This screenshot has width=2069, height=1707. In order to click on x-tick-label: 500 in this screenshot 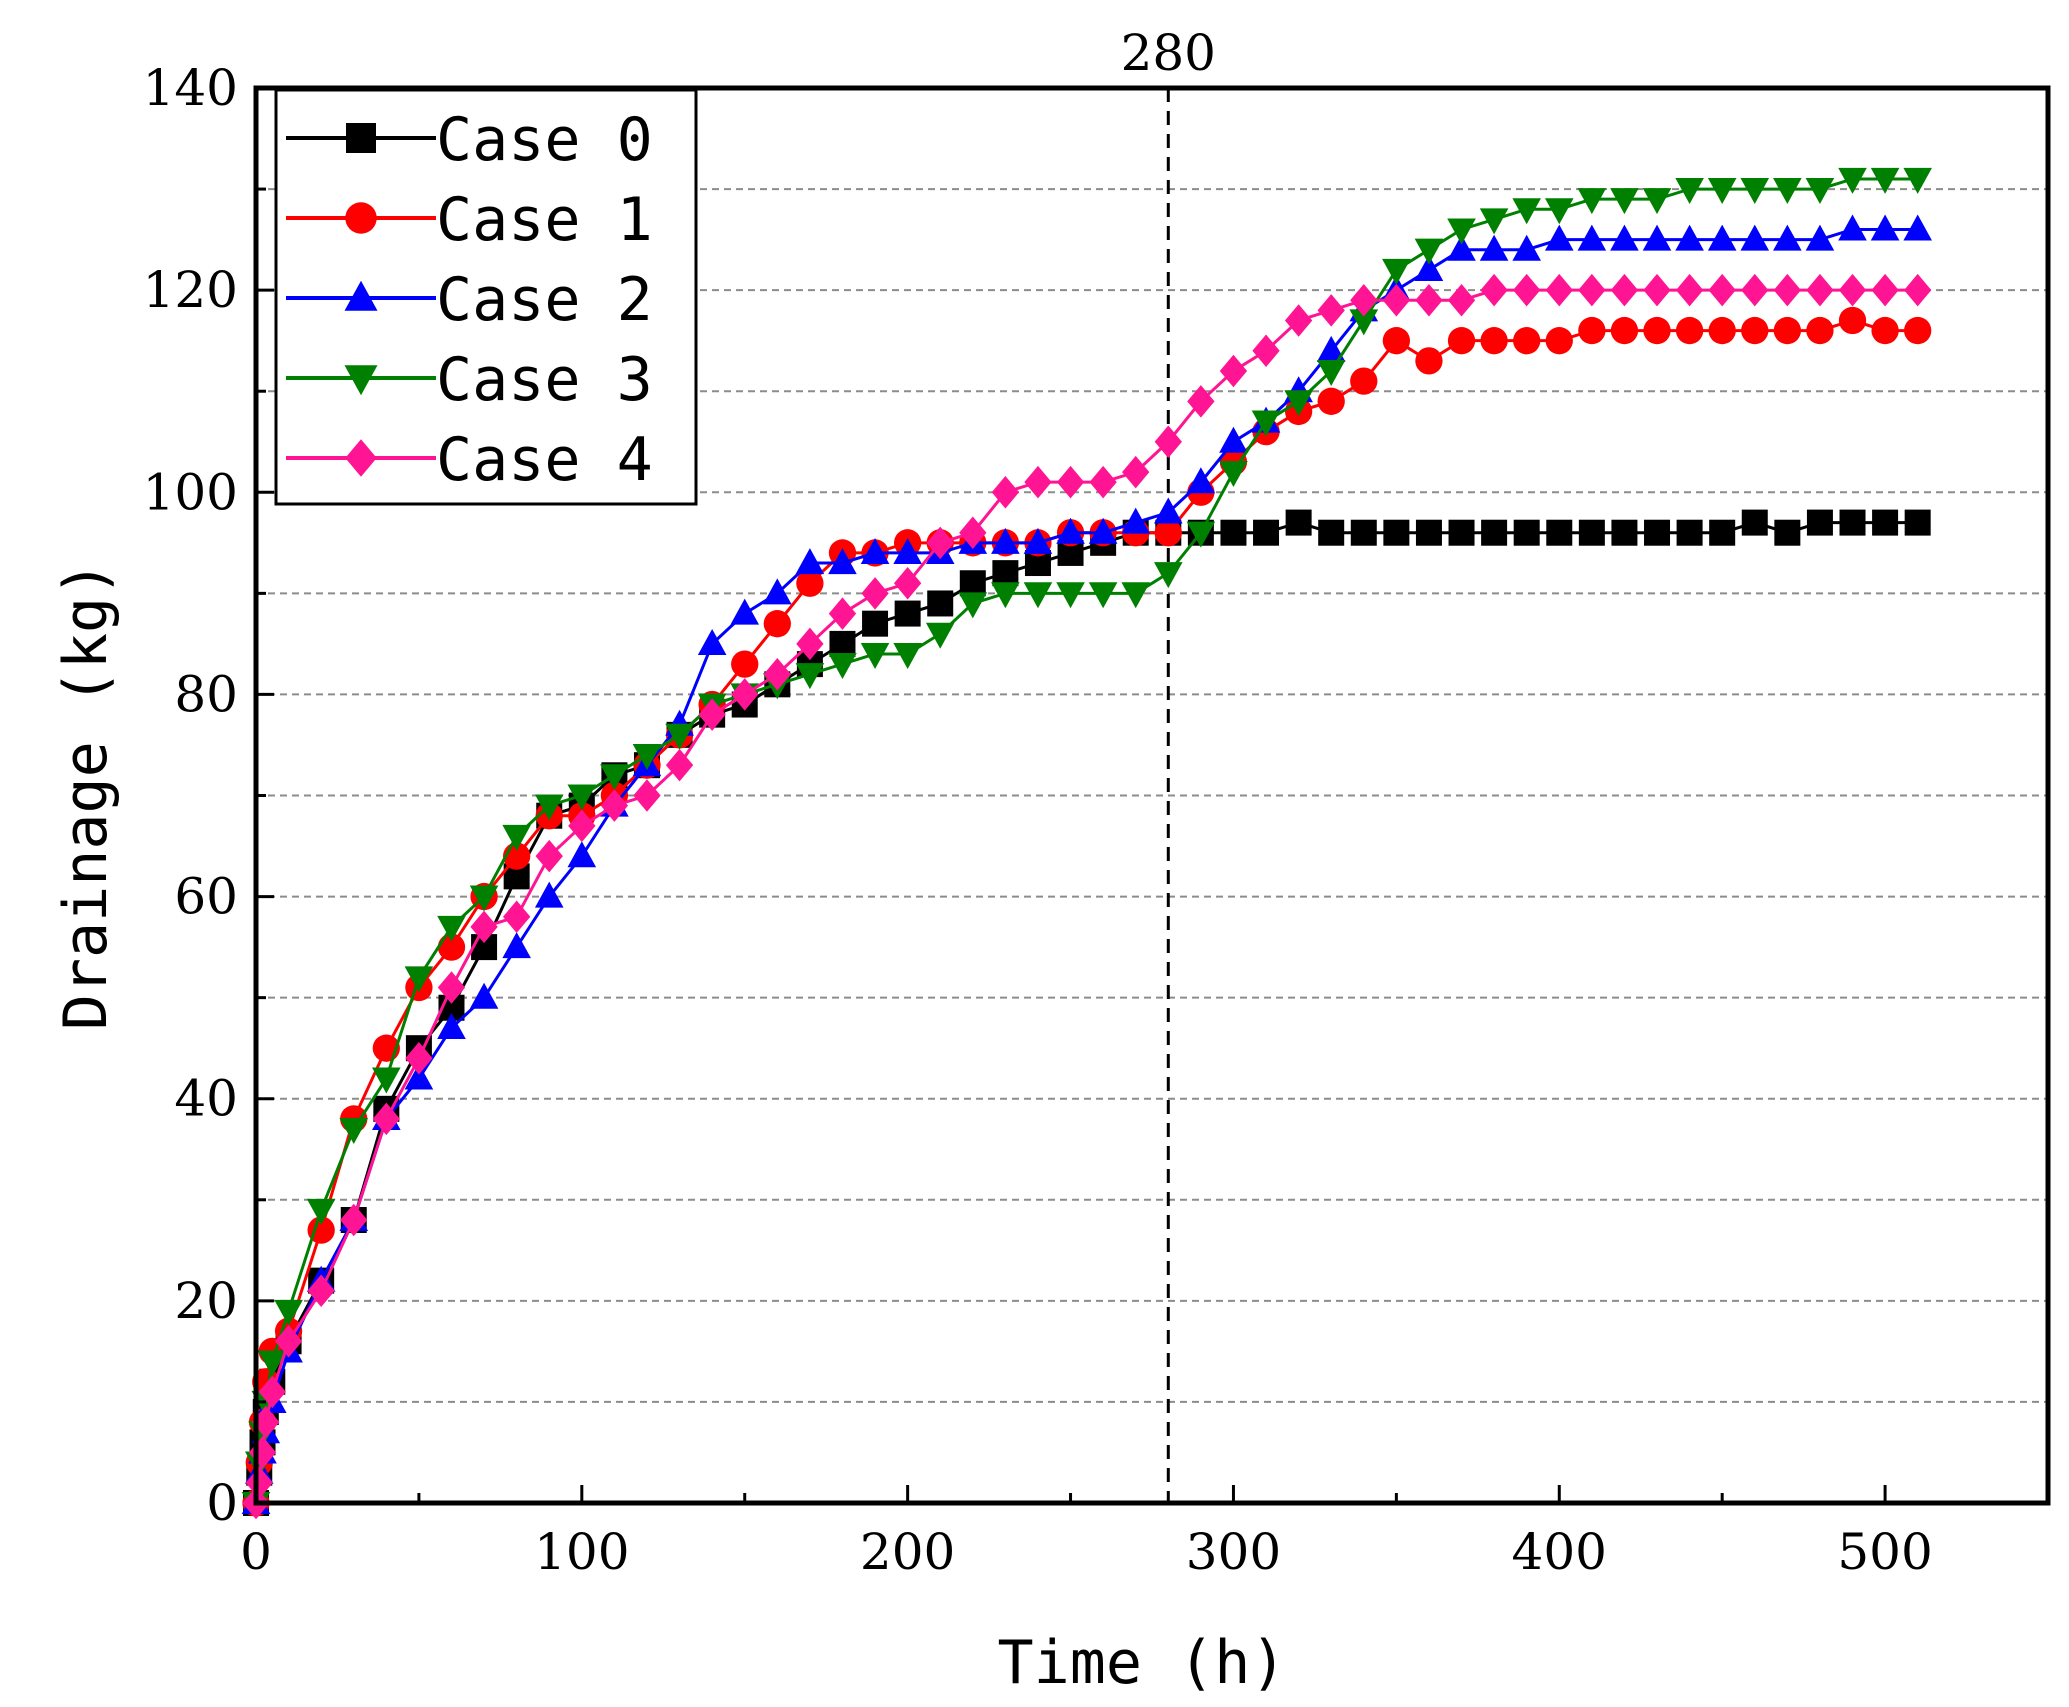, I will do `click(1884, 1552)`.